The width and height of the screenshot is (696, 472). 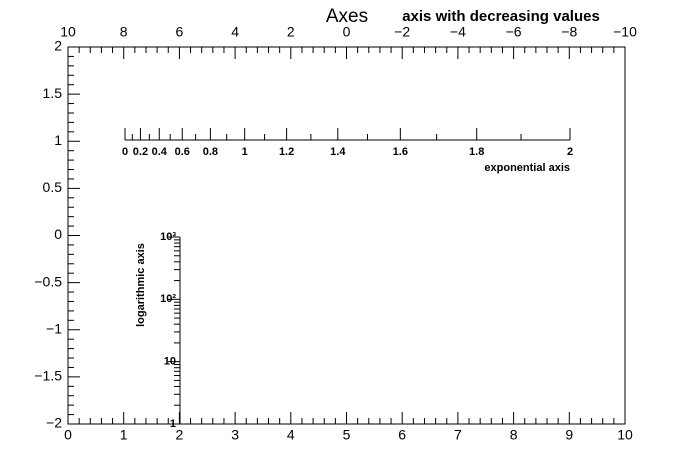 I want to click on tick-label: 0.5, so click(x=53, y=187).